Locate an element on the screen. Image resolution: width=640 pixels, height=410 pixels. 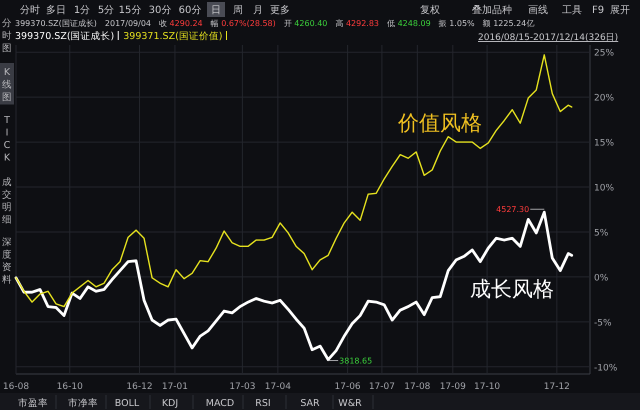
annotation: 价值风格 is located at coordinates (439, 123).